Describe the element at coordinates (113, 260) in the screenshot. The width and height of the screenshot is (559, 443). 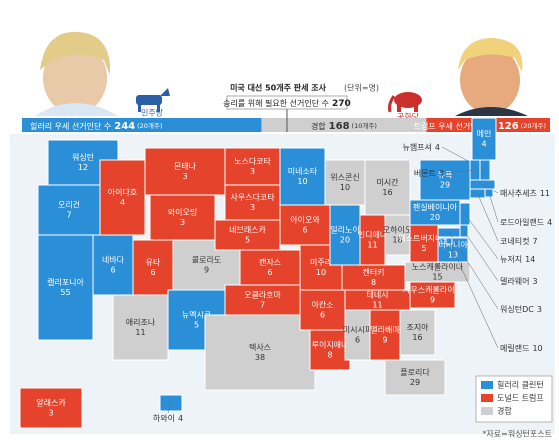
I see `state-name: 네바다` at that location.